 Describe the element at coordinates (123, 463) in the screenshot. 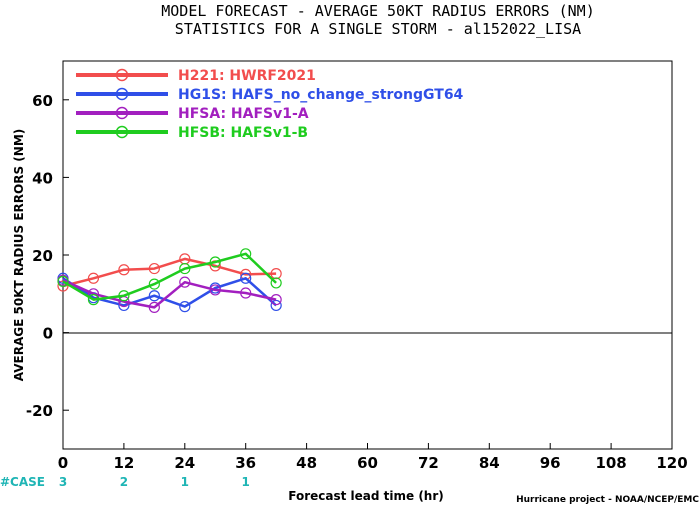

I see `x-tick-label: 12` at that location.